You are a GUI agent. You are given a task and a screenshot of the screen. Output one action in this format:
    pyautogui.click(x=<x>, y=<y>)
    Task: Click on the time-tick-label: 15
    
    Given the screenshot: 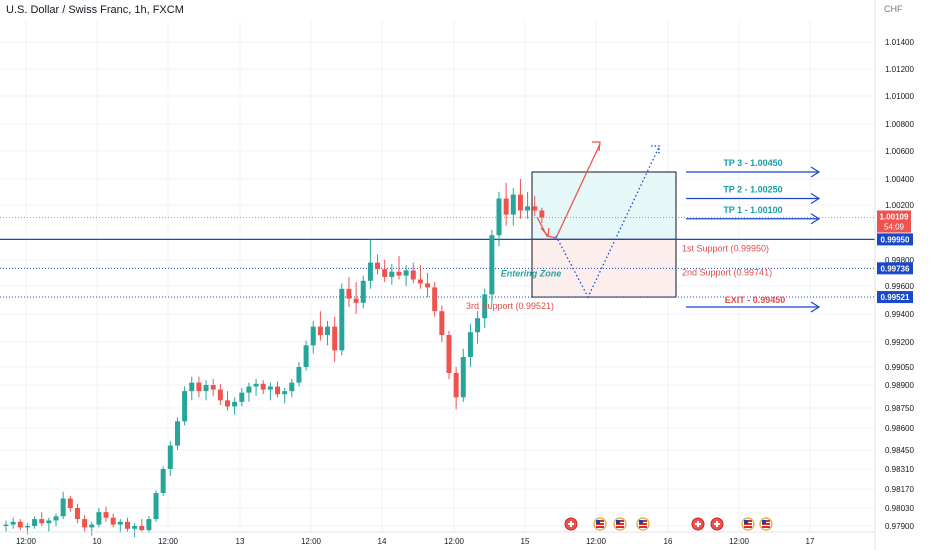 What is the action you would take?
    pyautogui.click(x=525, y=541)
    